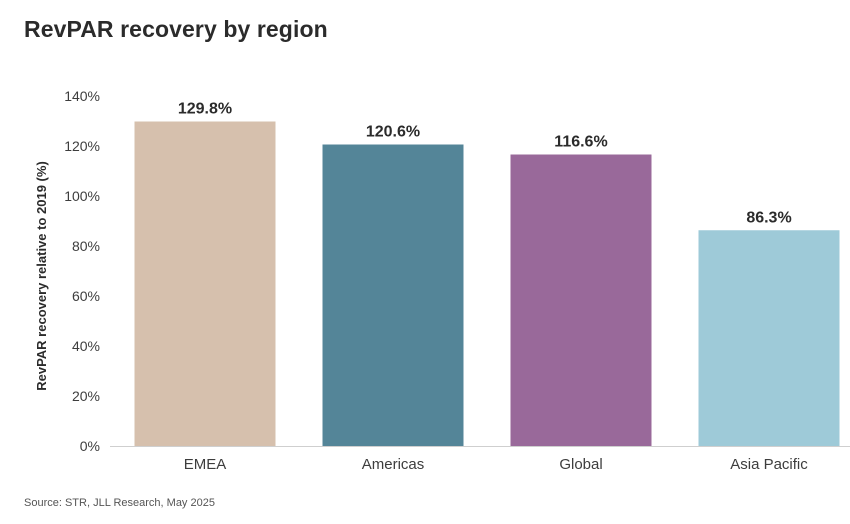 The image size is (850, 524). What do you see at coordinates (580, 464) in the screenshot?
I see `x-category-label: Global` at bounding box center [580, 464].